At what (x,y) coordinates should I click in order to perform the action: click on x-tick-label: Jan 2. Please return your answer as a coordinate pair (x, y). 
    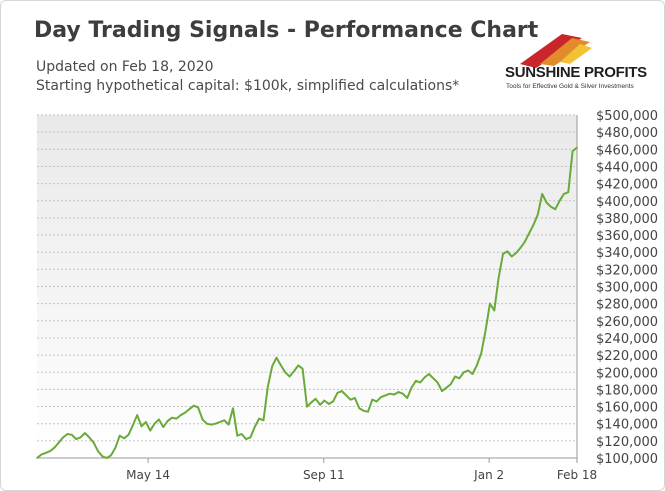
    Looking at the image, I should click on (488, 475).